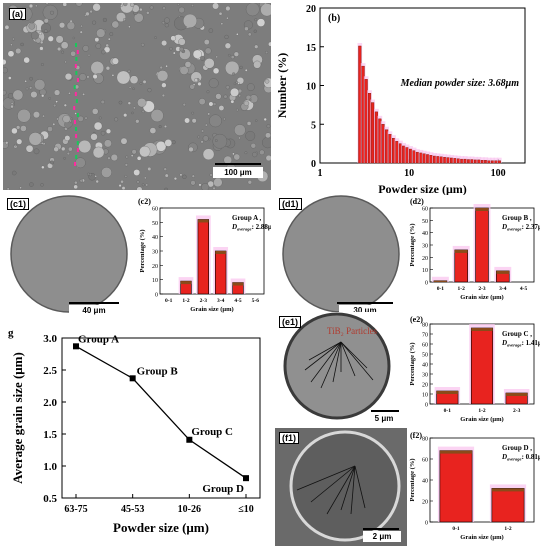  Describe the element at coordinates (69, 256) in the screenshot. I see `sem-image-c1: (c1) 40 μm` at that location.